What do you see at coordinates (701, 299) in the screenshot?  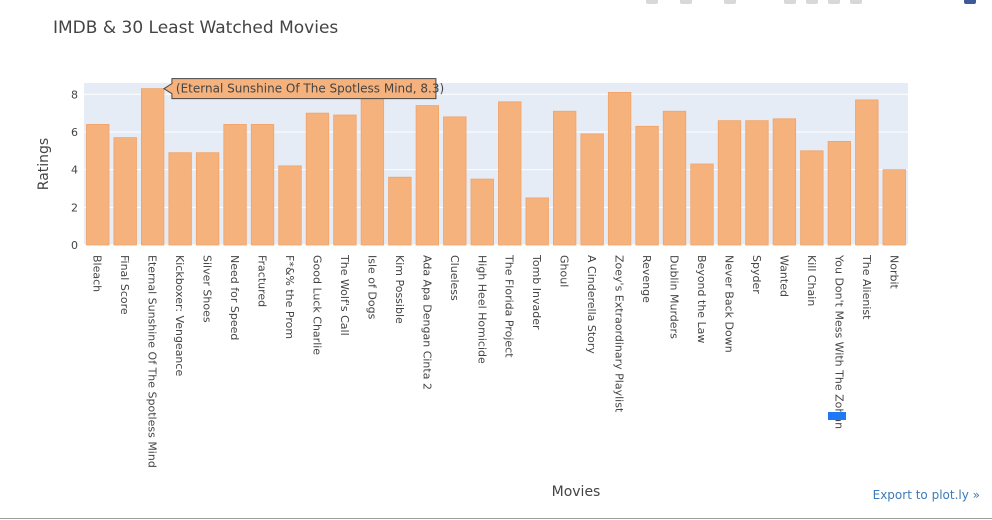 I see `x-tick-label: Beyond the Law` at bounding box center [701, 299].